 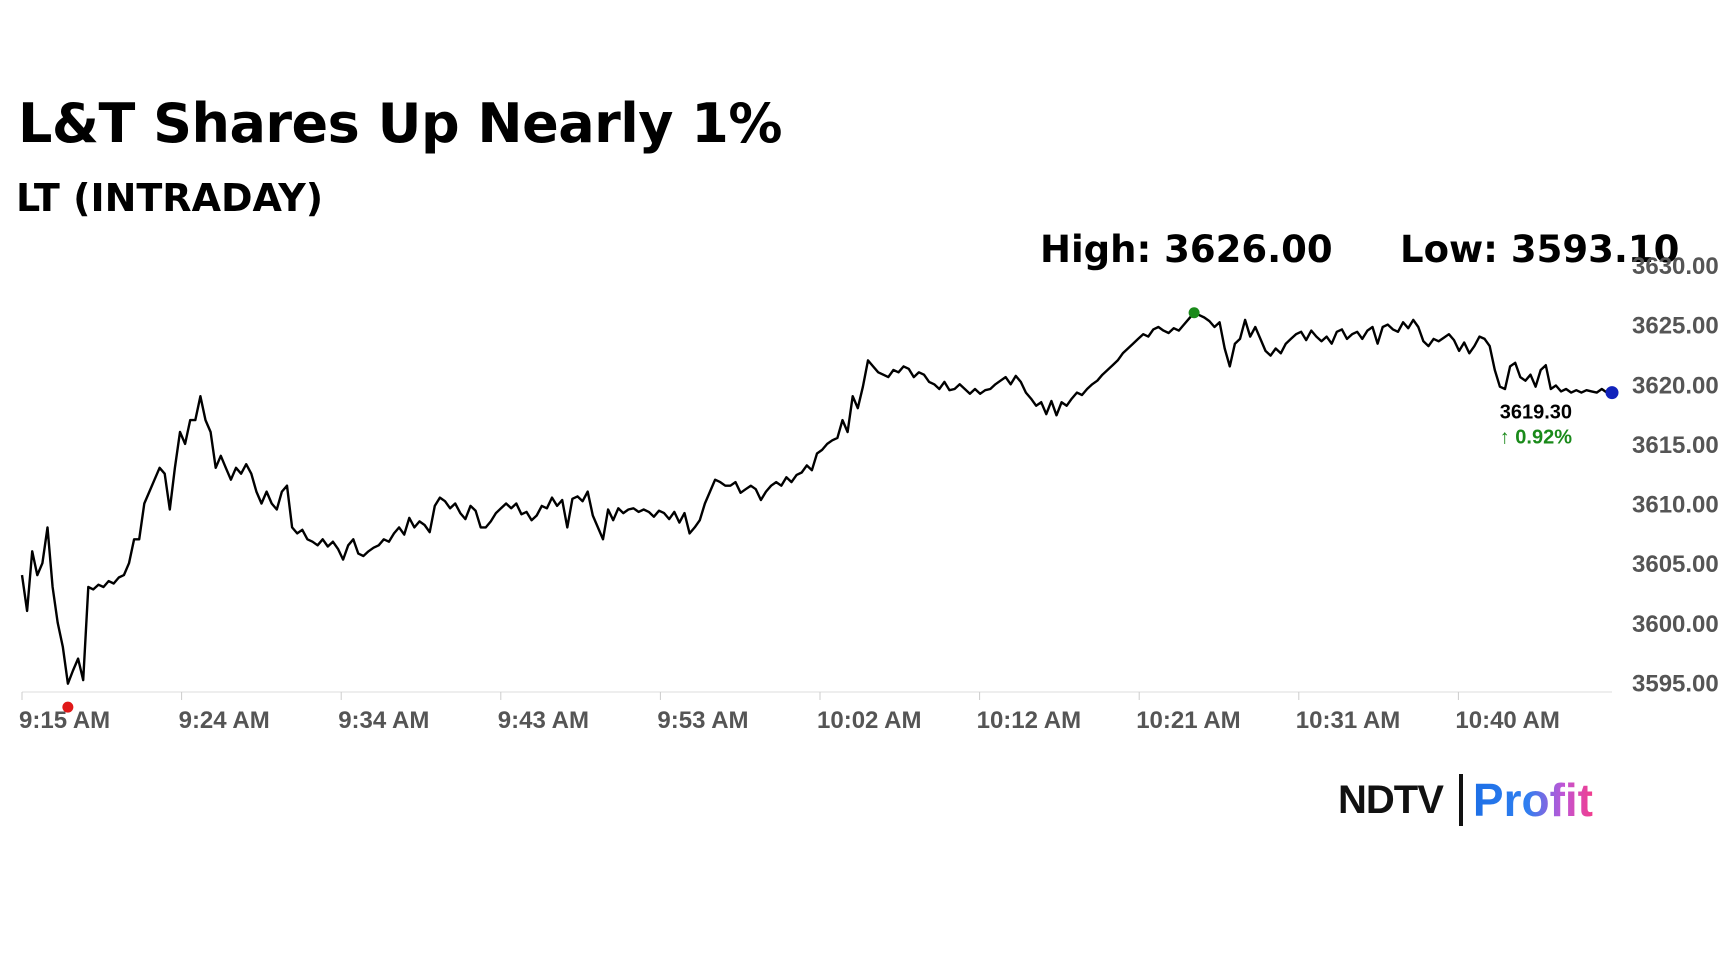 I want to click on logo-ndtv: NDTV, so click(x=1391, y=799).